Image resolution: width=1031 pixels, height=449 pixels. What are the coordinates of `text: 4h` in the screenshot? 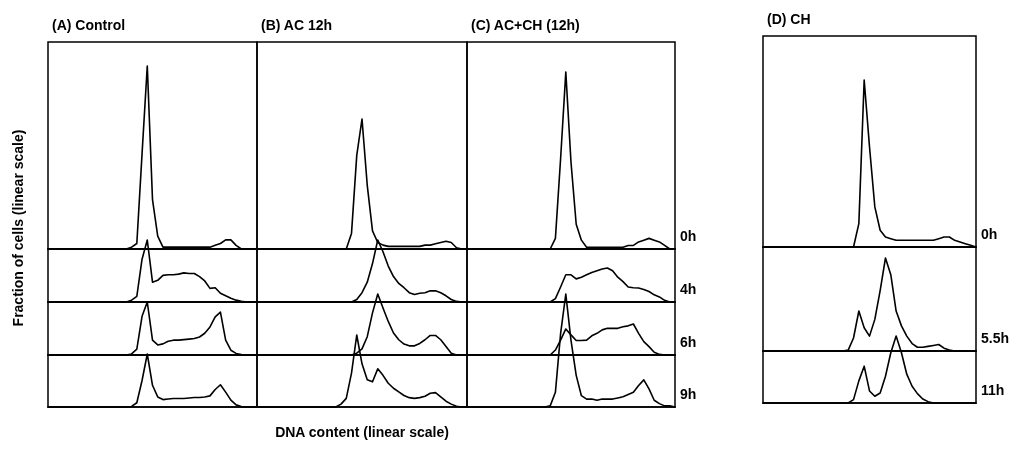 It's located at (688, 289).